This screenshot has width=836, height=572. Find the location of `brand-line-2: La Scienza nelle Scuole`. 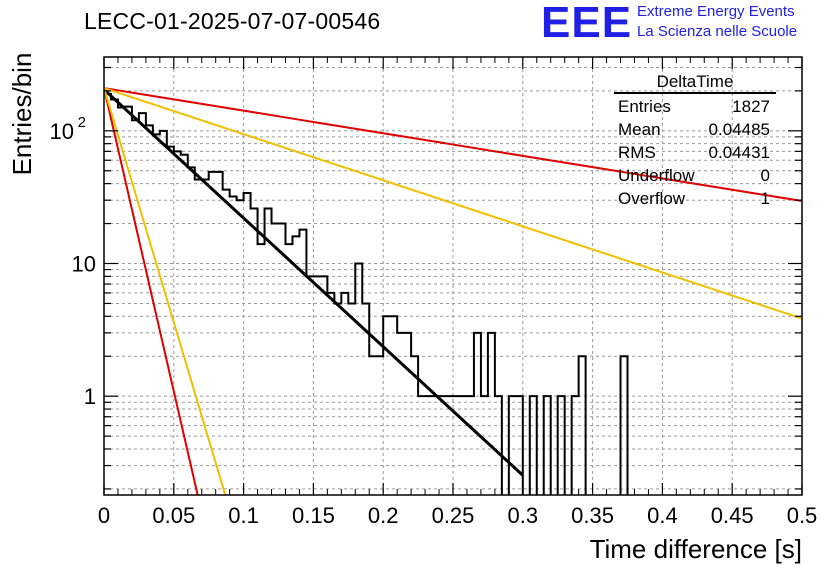

brand-line-2: La Scienza nelle Scuole is located at coordinates (717, 31).